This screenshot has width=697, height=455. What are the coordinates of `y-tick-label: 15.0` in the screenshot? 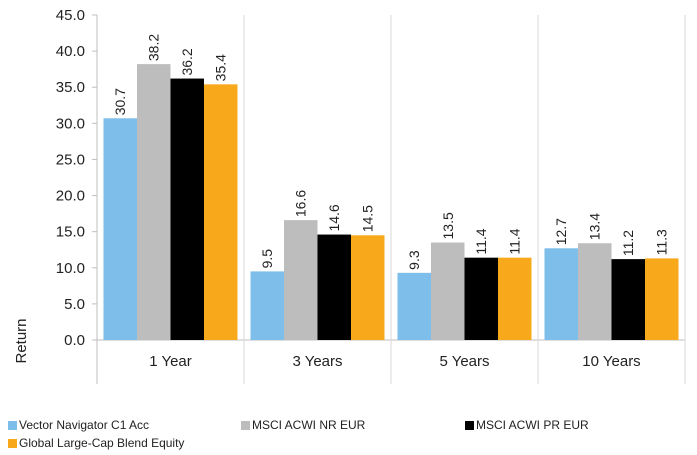 It's located at (70, 232).